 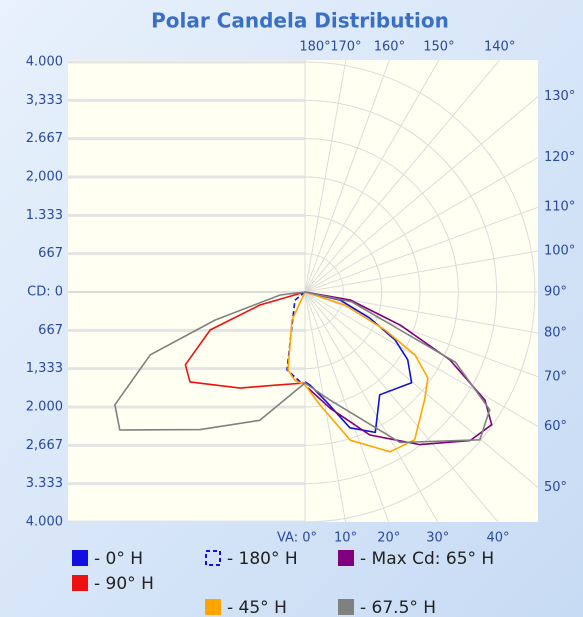 What do you see at coordinates (44, 215) in the screenshot?
I see `y-tick-label: 1.333` at bounding box center [44, 215].